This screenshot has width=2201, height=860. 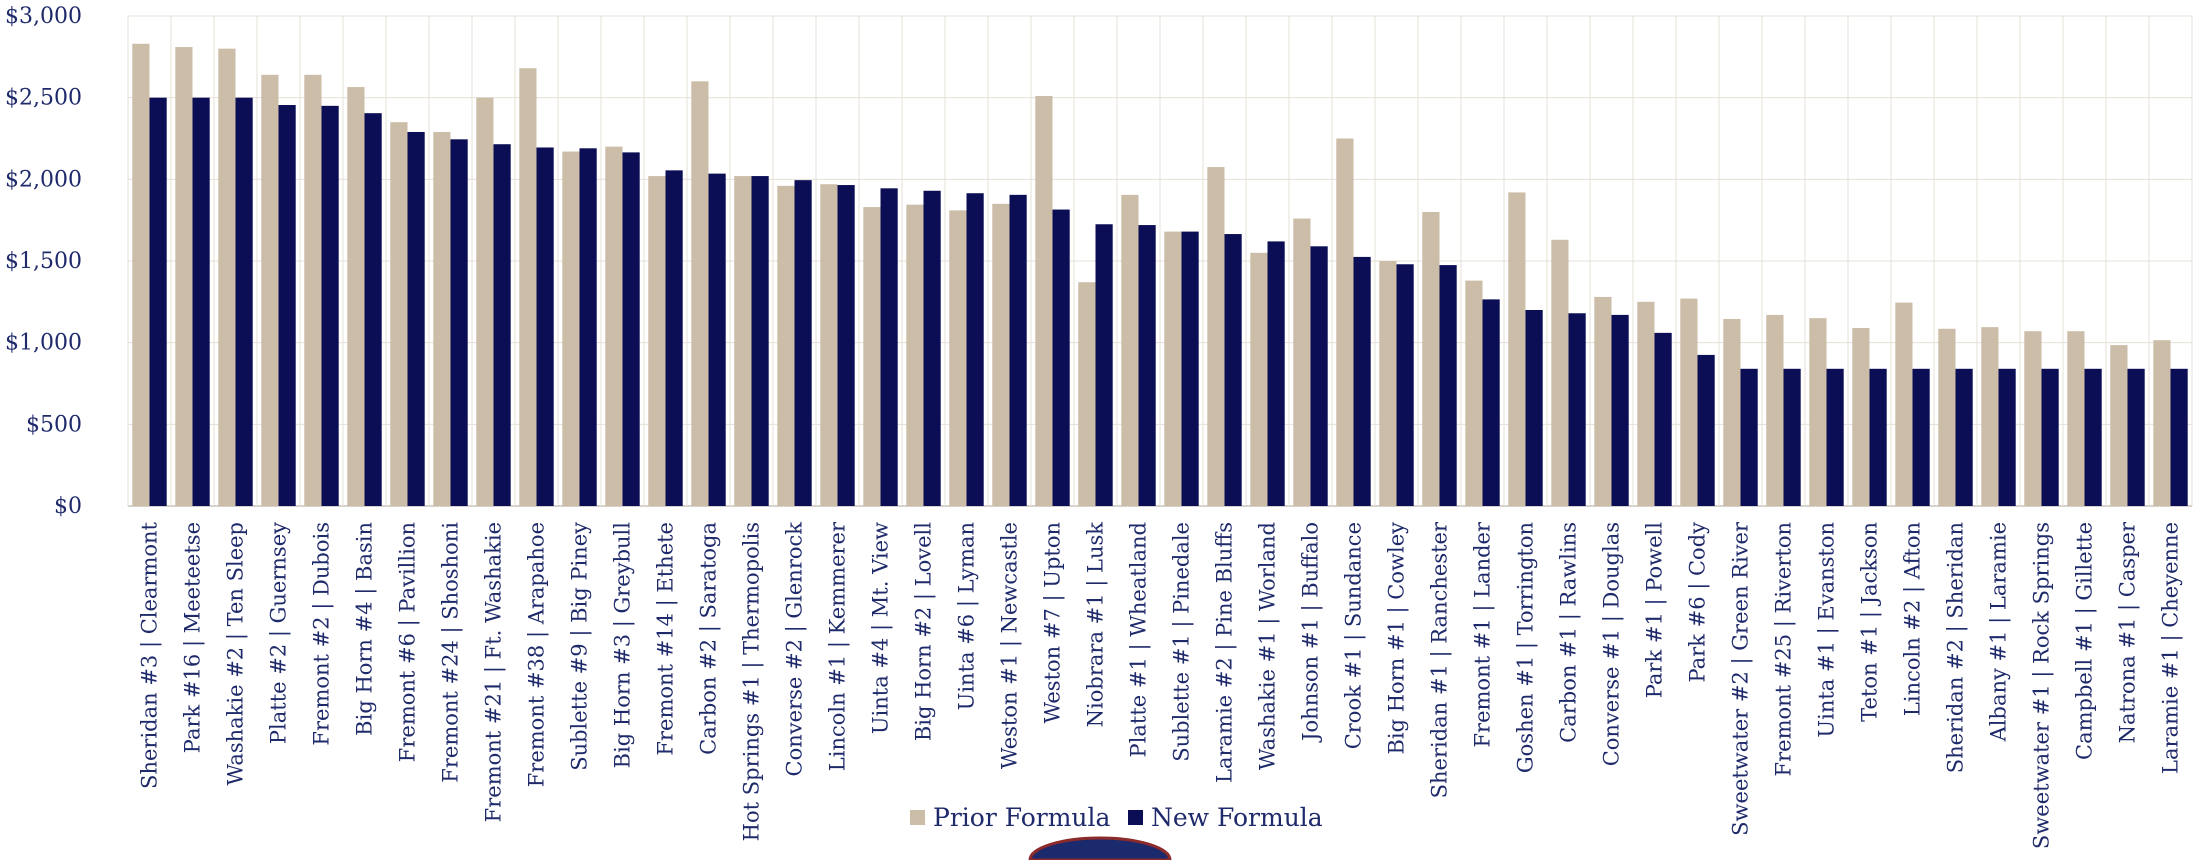 What do you see at coordinates (54, 424) in the screenshot?
I see `y-tick-label: $500` at bounding box center [54, 424].